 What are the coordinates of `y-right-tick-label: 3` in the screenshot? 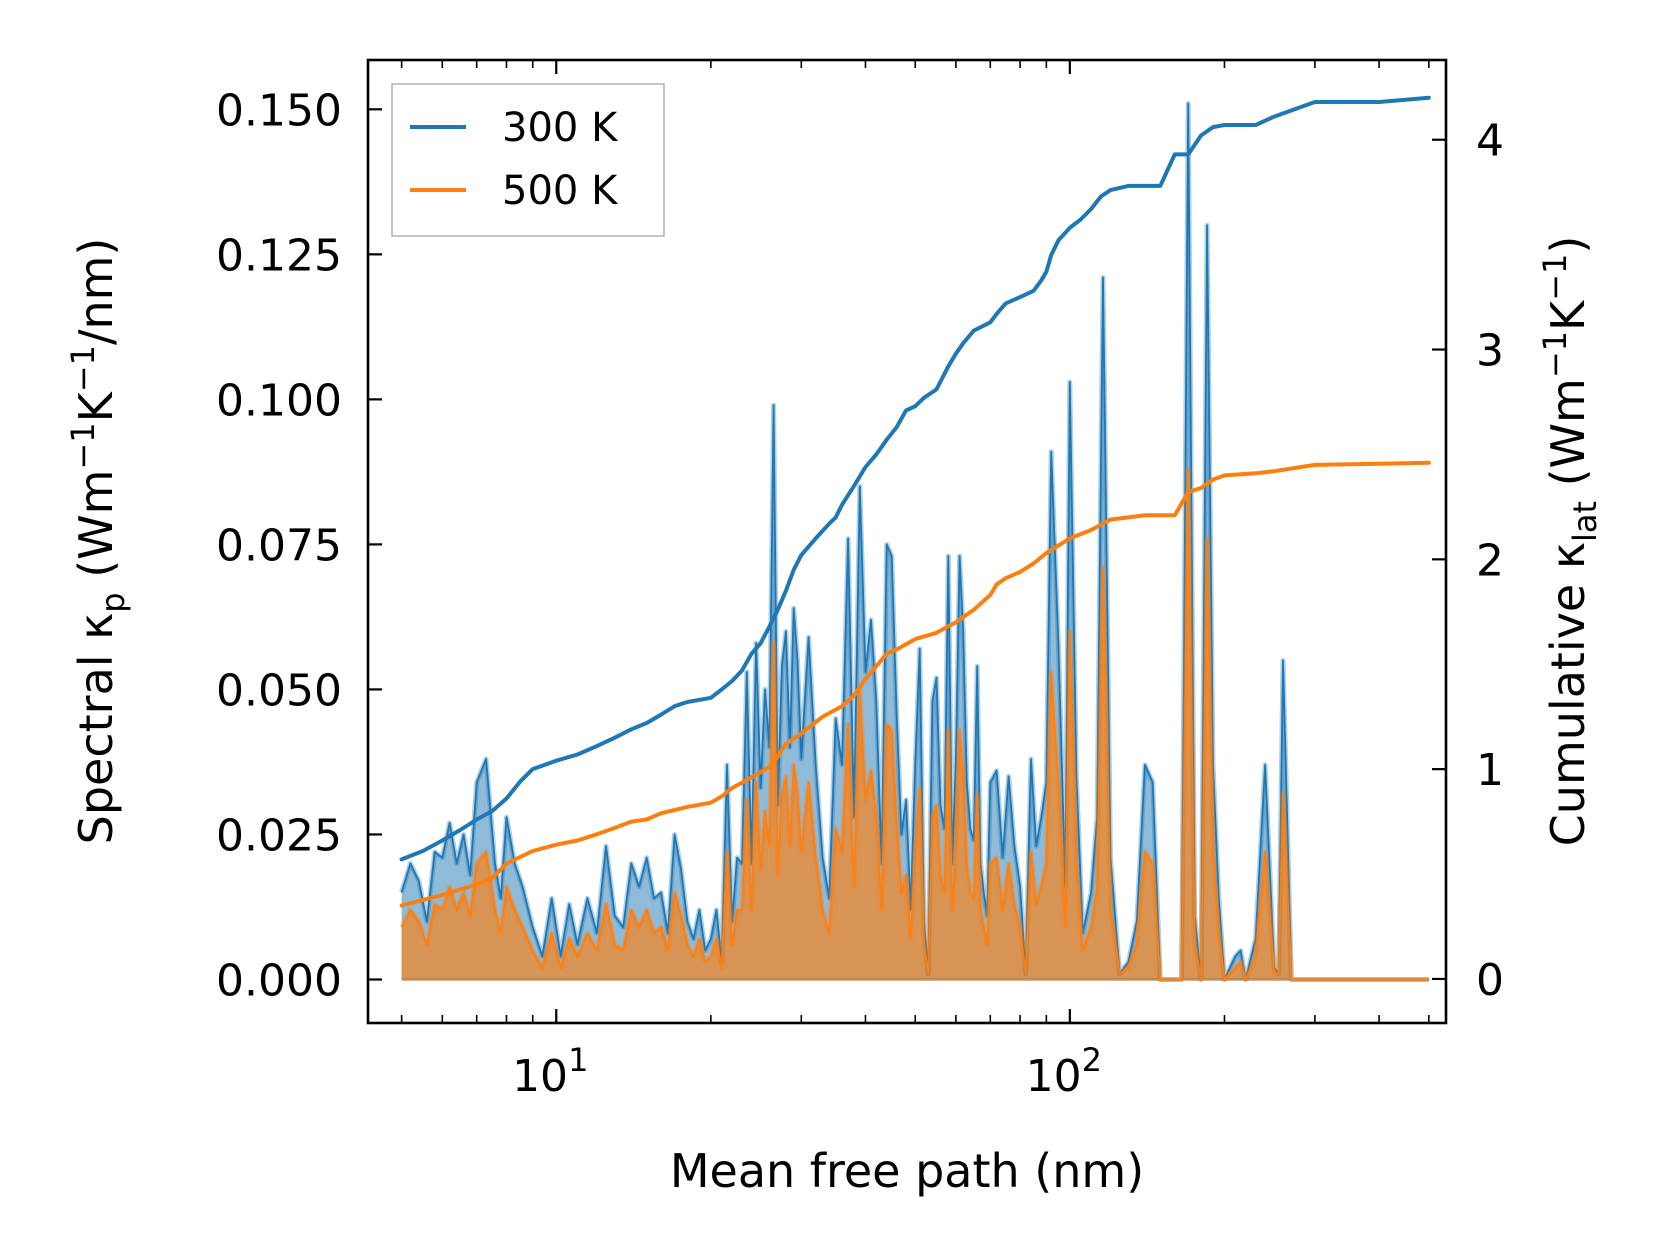 It's located at (1490, 351).